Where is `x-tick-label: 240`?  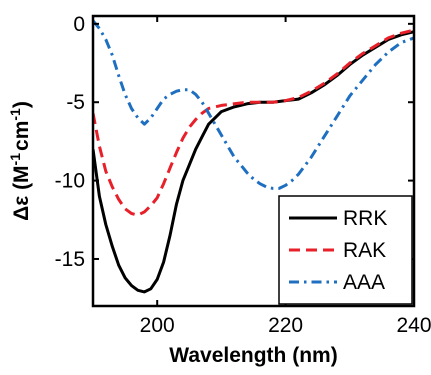 x-tick-label: 240 is located at coordinates (413, 325).